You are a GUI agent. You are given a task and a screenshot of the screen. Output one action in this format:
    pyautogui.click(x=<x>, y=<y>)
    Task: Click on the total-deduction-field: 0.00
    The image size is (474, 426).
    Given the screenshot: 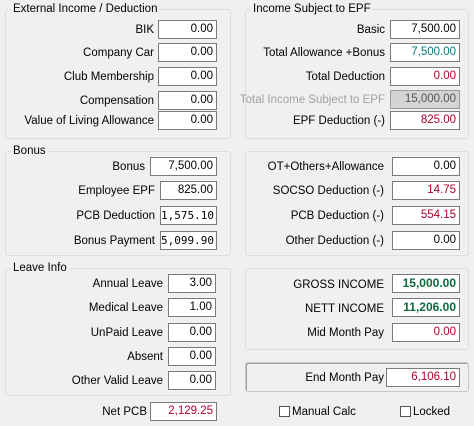 What is the action you would take?
    pyautogui.click(x=425, y=76)
    